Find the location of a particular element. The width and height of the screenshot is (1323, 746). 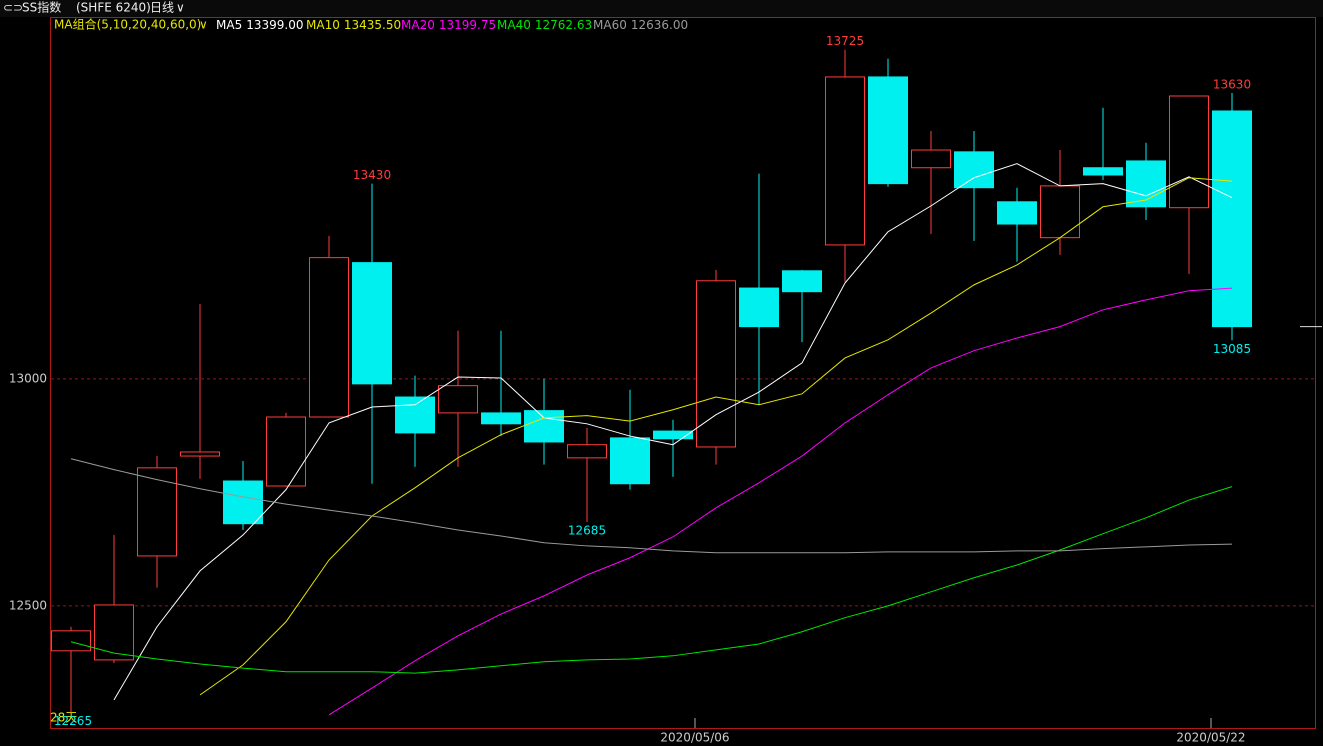

corner-text: 28天 is located at coordinates (63, 718).